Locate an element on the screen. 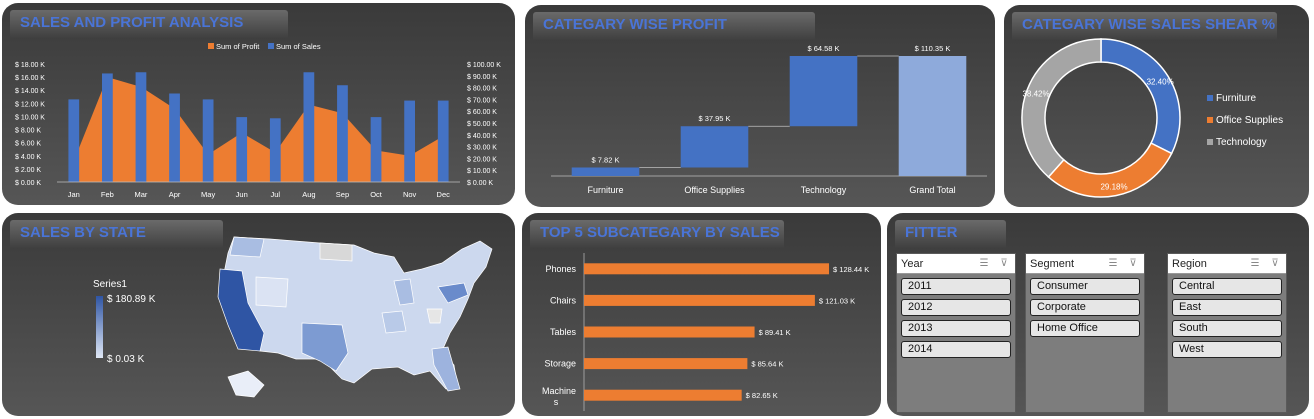 The width and height of the screenshot is (1314, 419). month-tick-label: Dec is located at coordinates (444, 194).